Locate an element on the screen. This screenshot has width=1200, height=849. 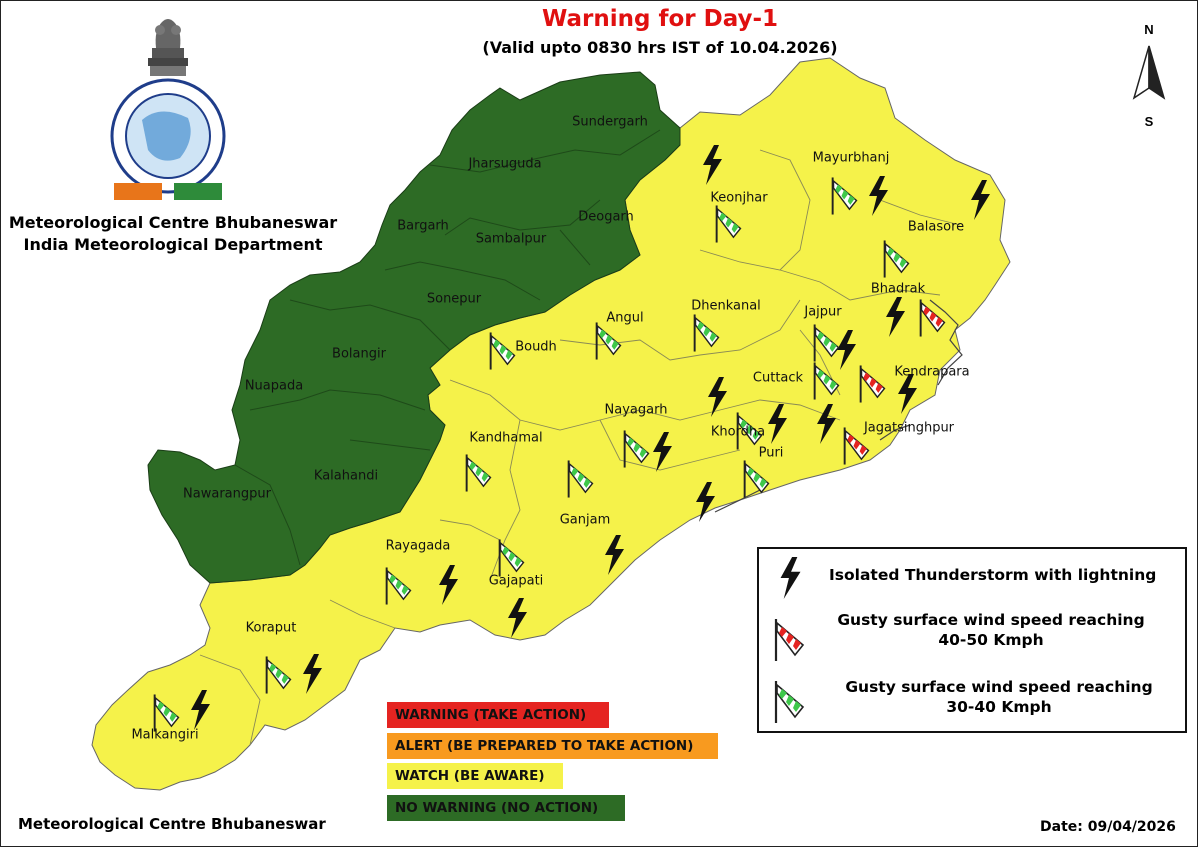
district-label-nawarangpur: Nawarangpur is located at coordinates (227, 494).